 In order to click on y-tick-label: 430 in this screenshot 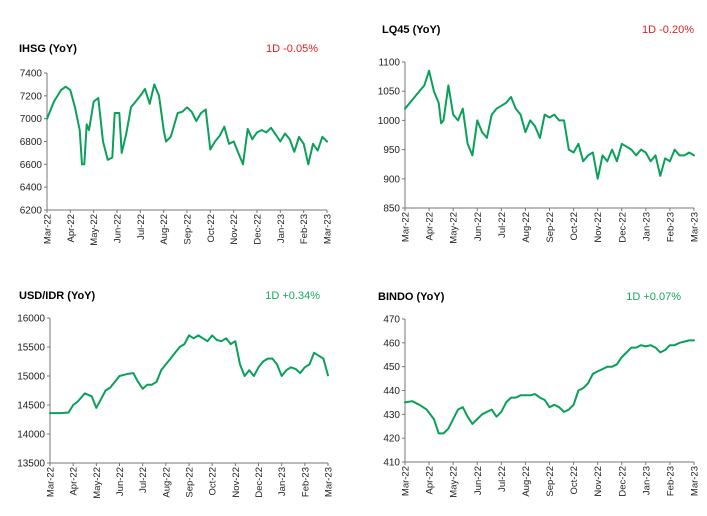, I will do `click(391, 415)`.